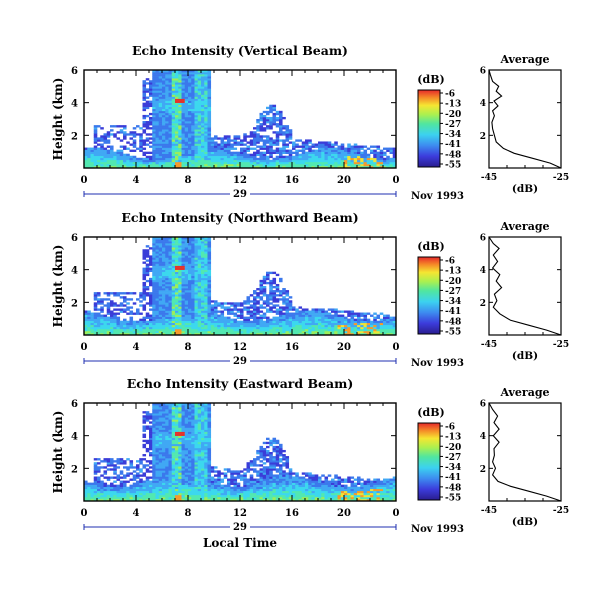 The width and height of the screenshot is (613, 598). I want to click on colorbar-tick-label: -41, so click(453, 312).